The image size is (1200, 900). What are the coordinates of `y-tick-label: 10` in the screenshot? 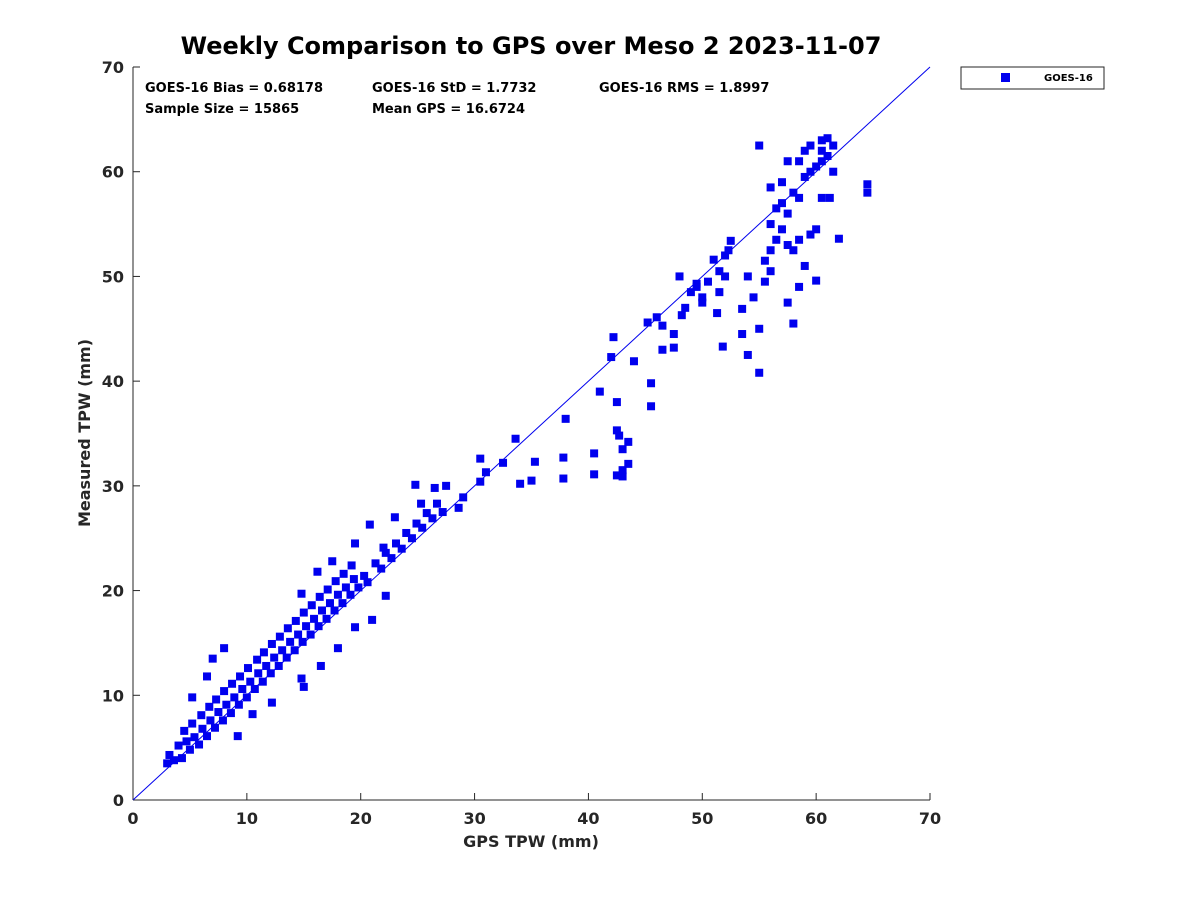 It's located at (113, 695).